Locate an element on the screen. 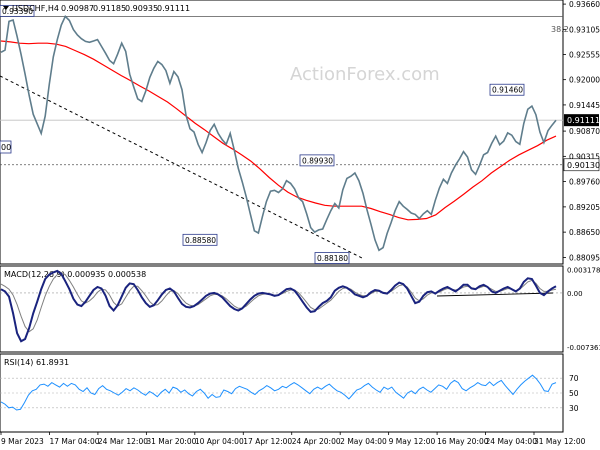 Image resolution: width=600 pixels, height=450 pixels. rsi-tick-label: 30 is located at coordinates (574, 408).